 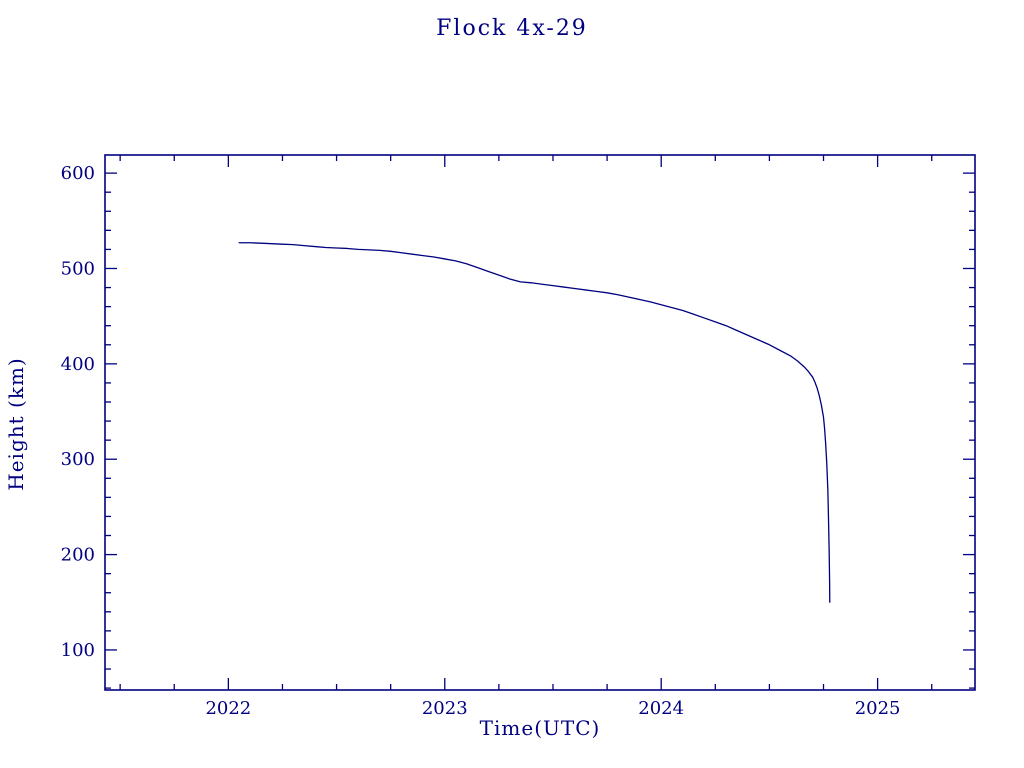 What do you see at coordinates (878, 708) in the screenshot?
I see `x-tick-label: 2025` at bounding box center [878, 708].